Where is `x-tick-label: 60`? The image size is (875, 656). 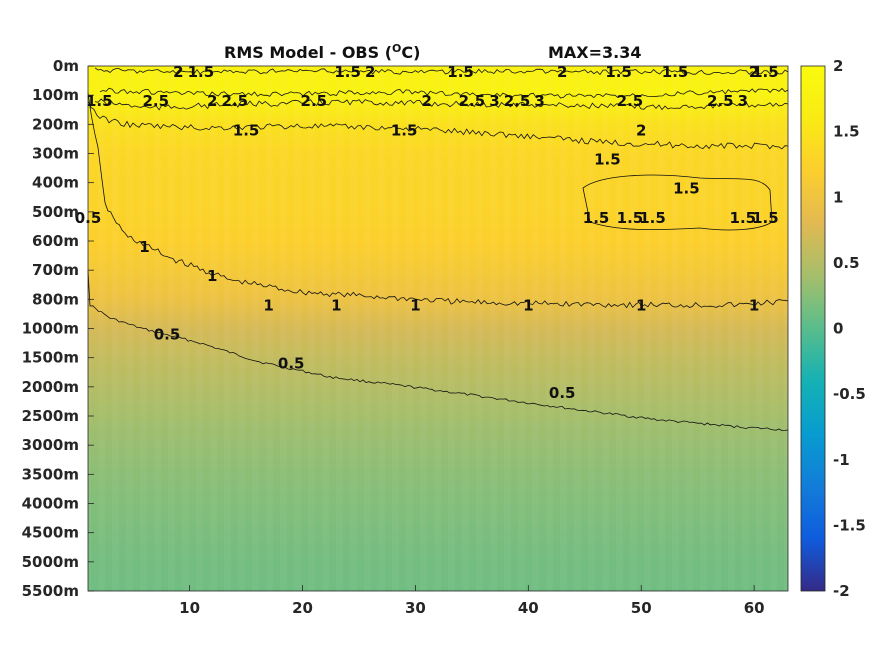 x-tick-label: 60 is located at coordinates (754, 608).